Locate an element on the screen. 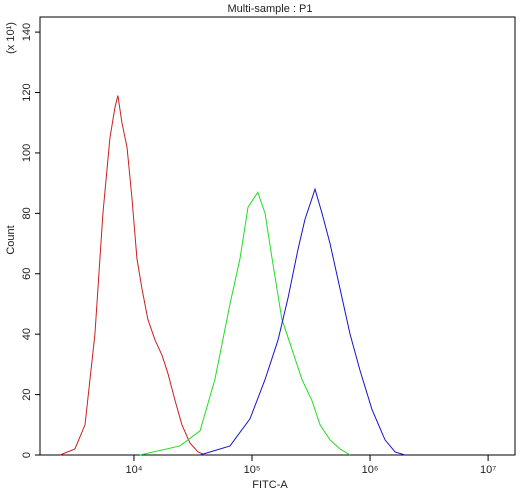  y-tick-label: 80 is located at coordinates (27, 213).